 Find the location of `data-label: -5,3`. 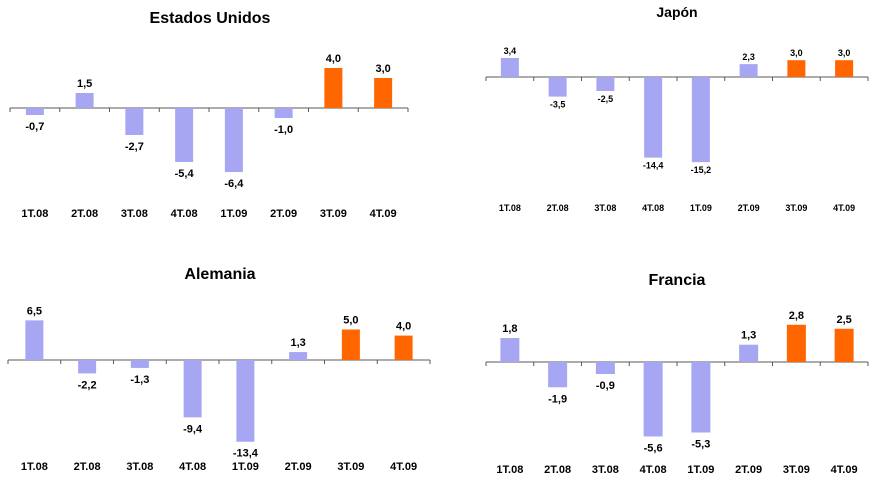

data-label: -5,3 is located at coordinates (700, 444).